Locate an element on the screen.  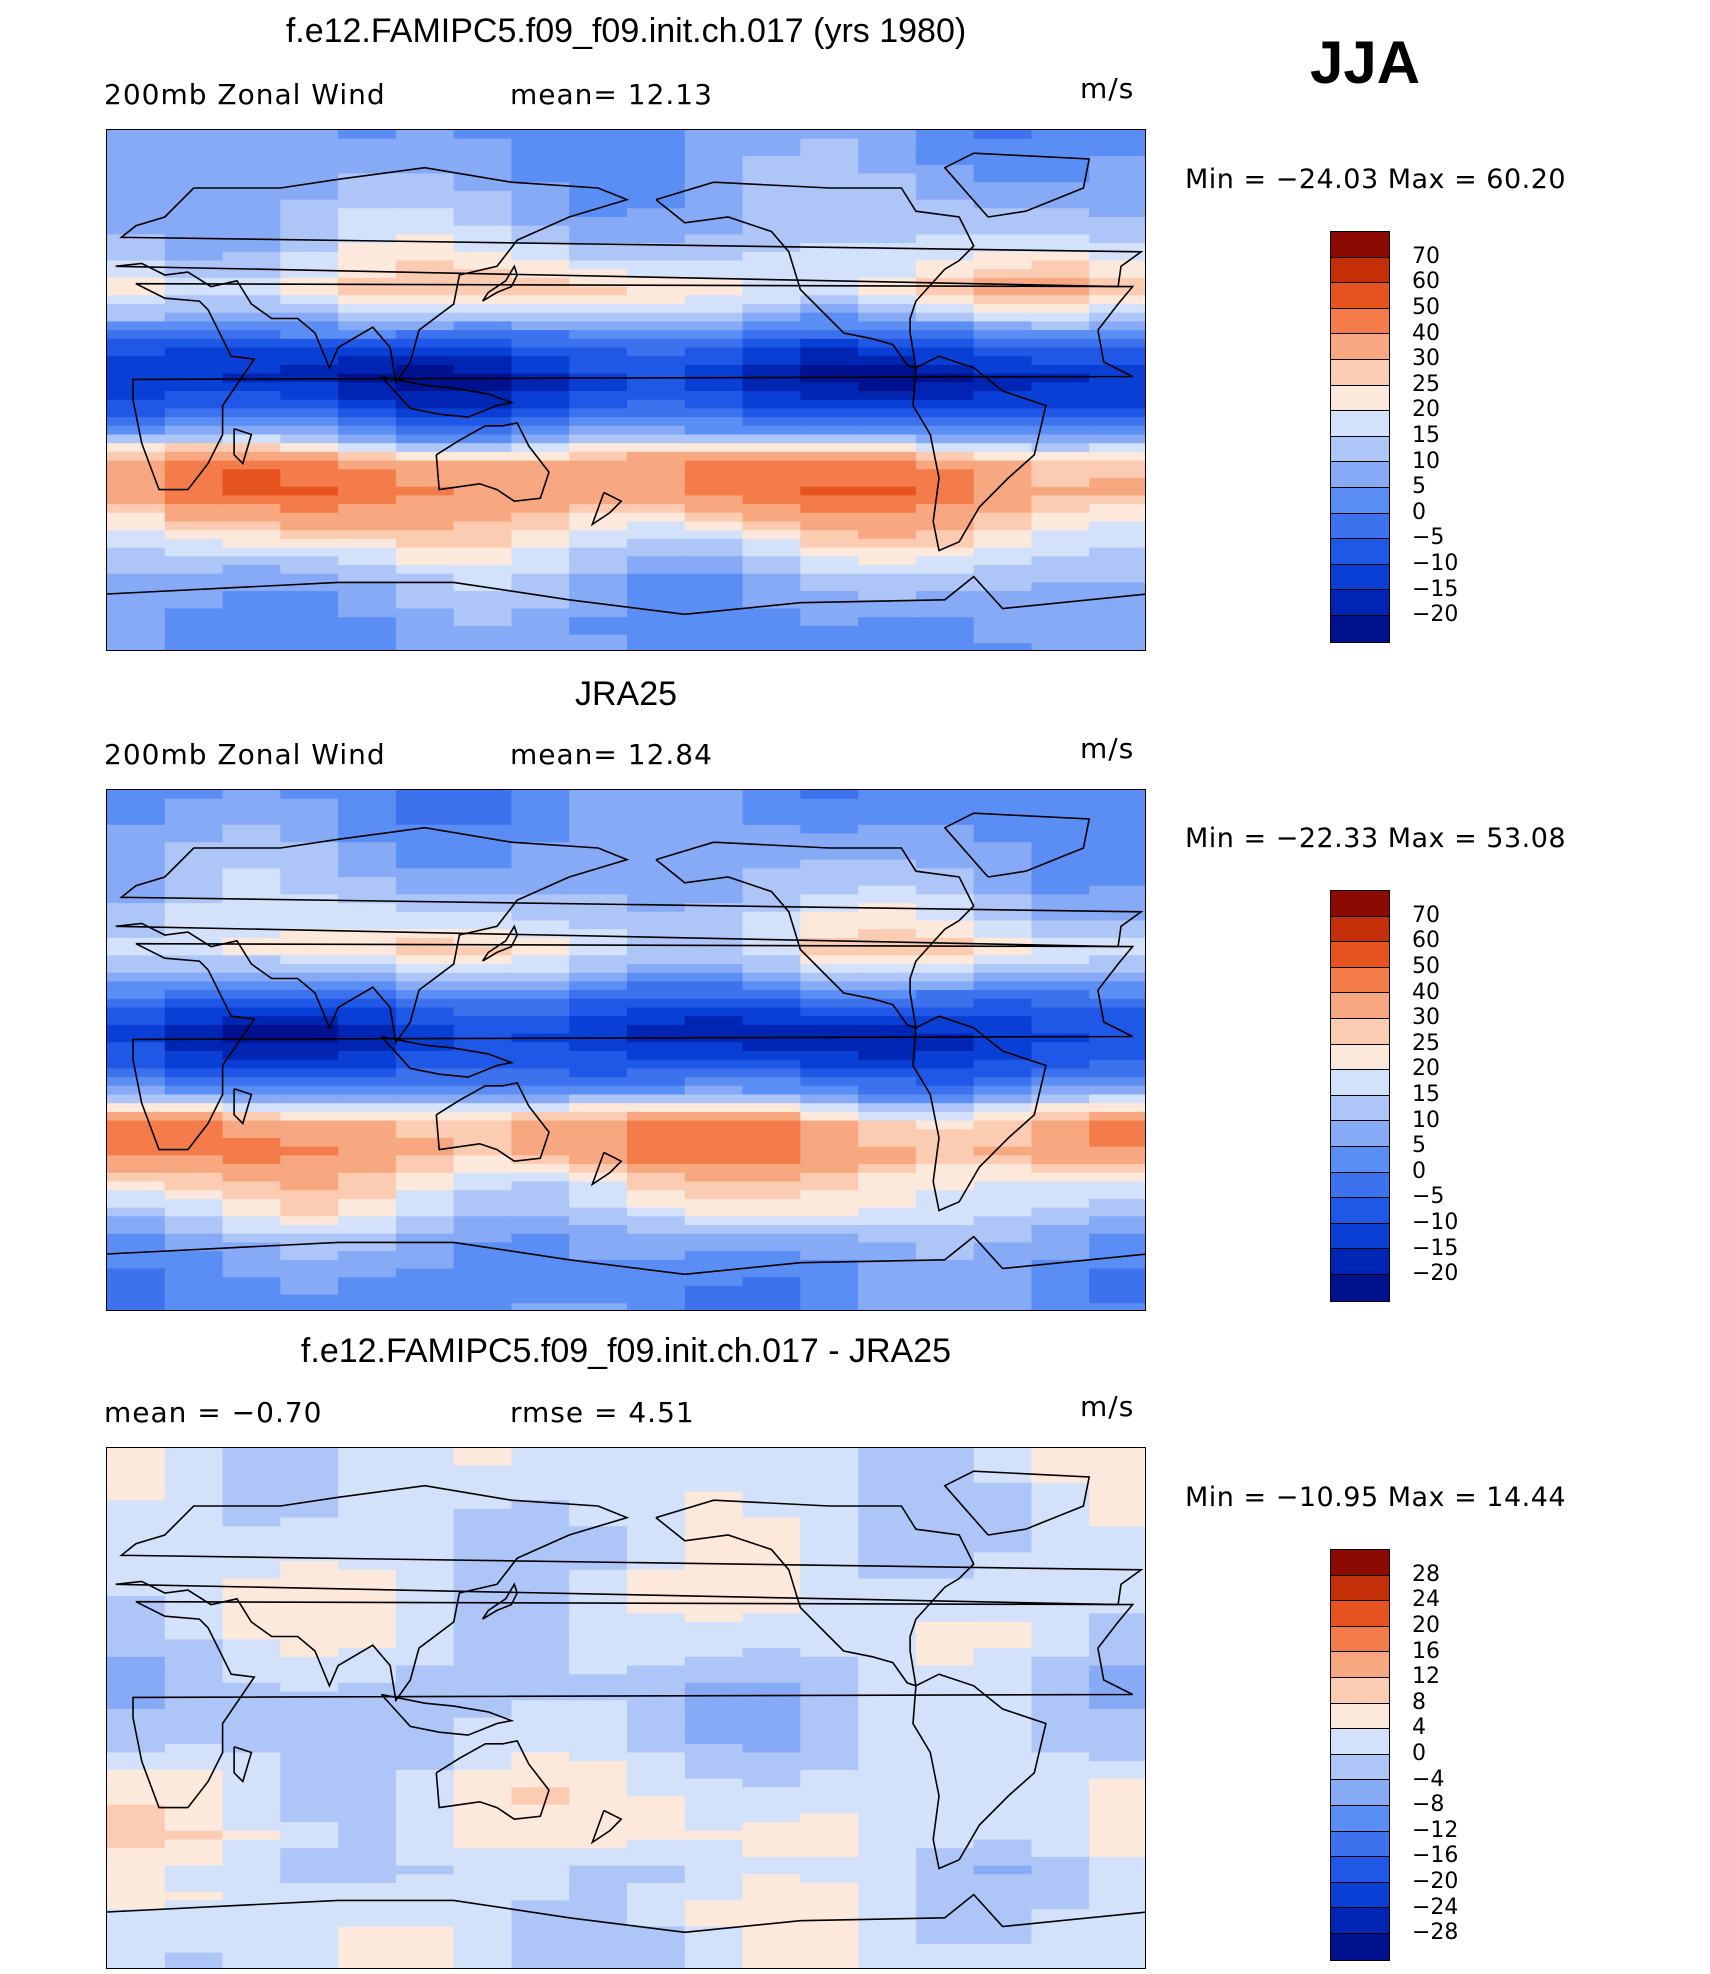
colorbar-swatch is located at coordinates (1360, 552).